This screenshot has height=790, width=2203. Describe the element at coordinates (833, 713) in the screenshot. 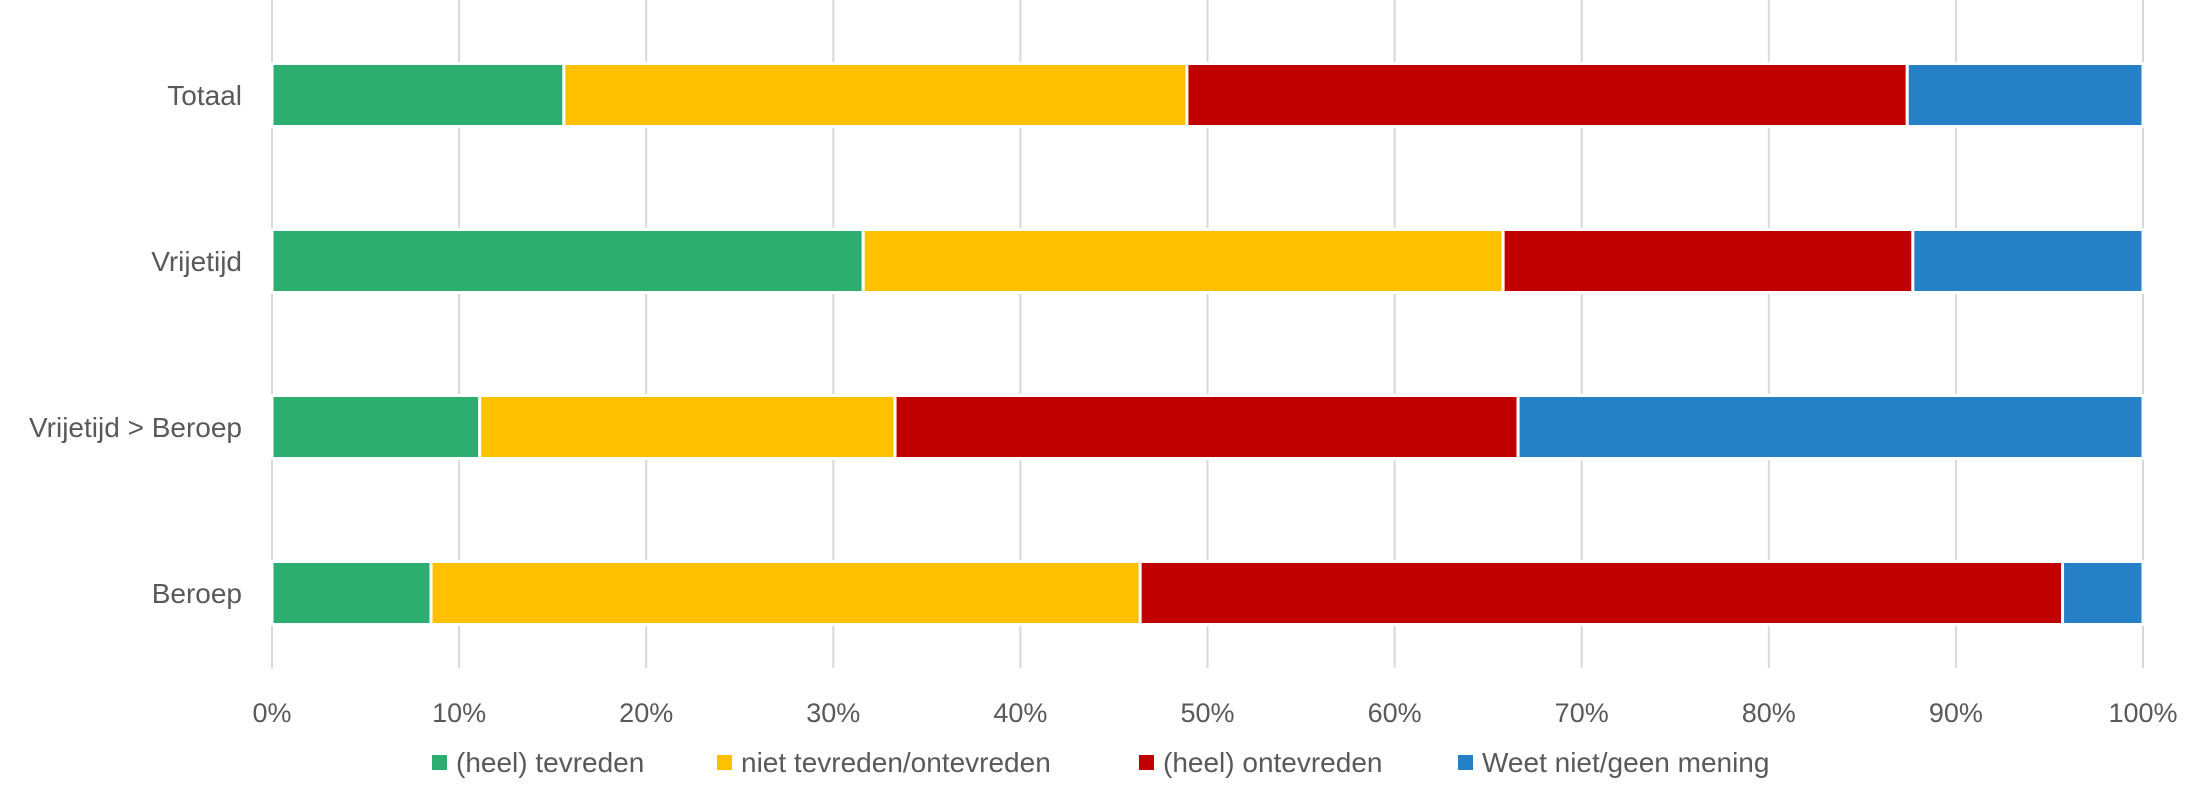

I see `tick-label: 30%` at that location.